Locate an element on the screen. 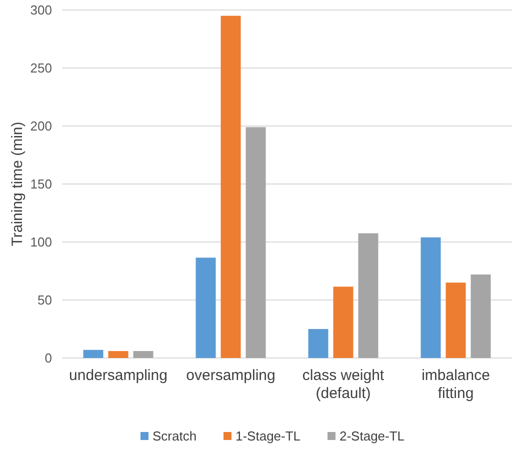 The height and width of the screenshot is (450, 514). x-tick-label: undersampling is located at coordinates (118, 375).